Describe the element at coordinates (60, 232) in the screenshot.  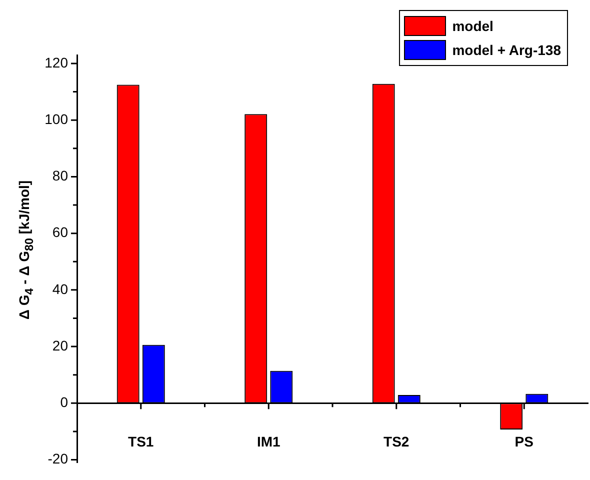
I see `y-tick-label: 60` at that location.